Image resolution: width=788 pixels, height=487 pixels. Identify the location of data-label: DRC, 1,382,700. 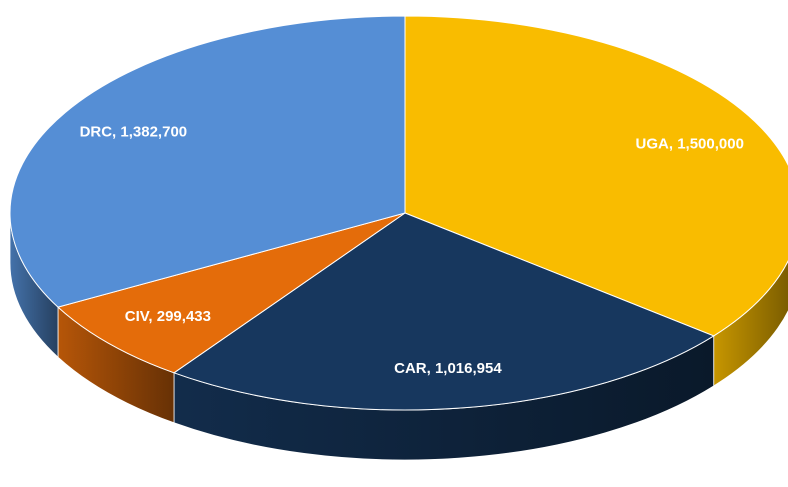
(134, 131).